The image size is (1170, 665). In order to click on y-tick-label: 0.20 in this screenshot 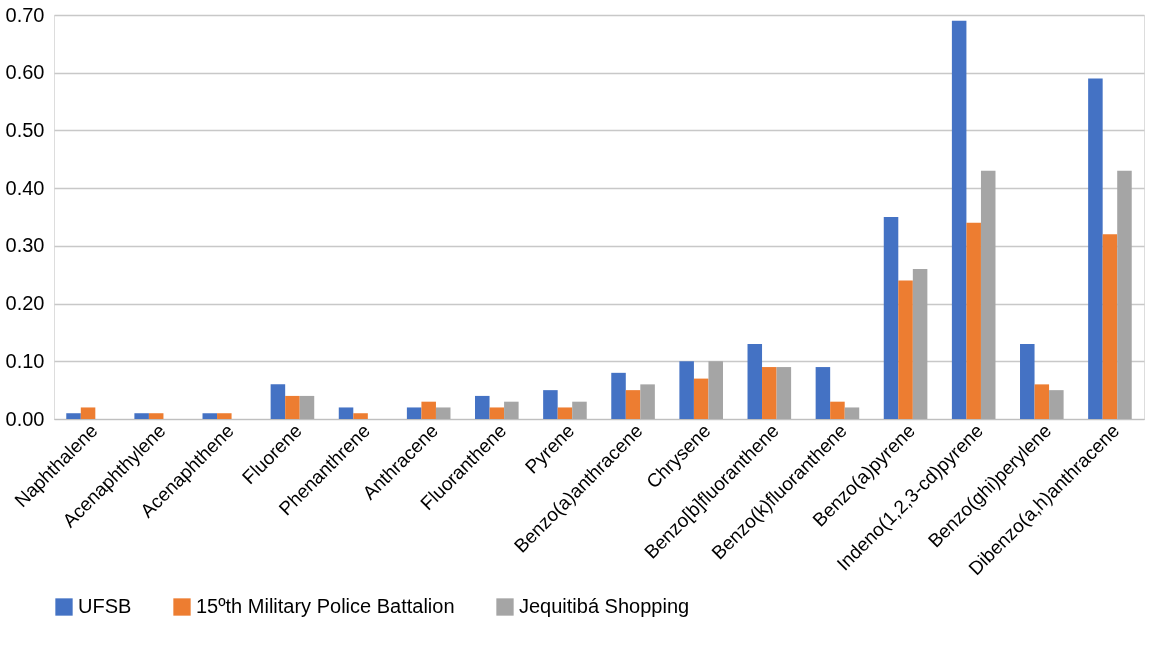, I will do `click(25, 303)`.